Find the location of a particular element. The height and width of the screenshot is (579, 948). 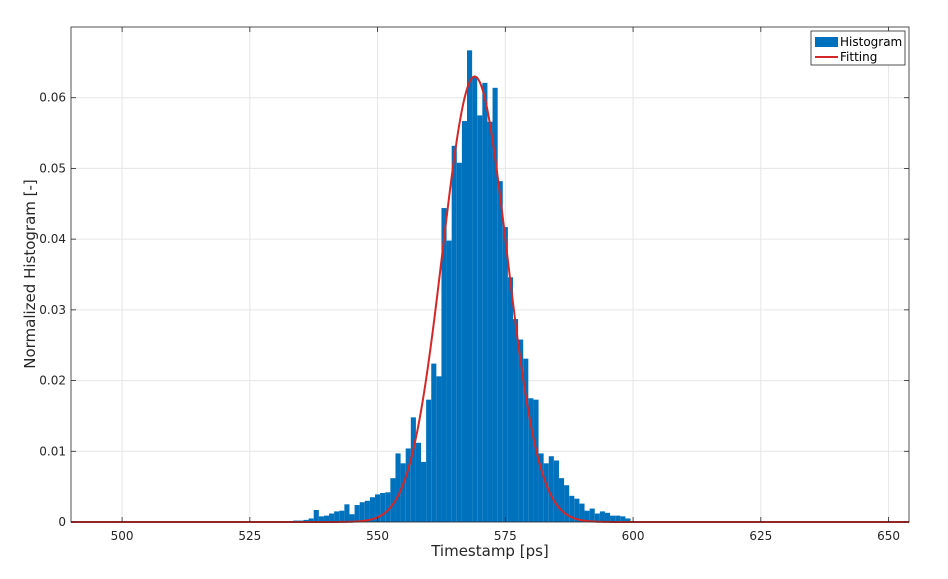

x-tick-label: 575 is located at coordinates (505, 536).